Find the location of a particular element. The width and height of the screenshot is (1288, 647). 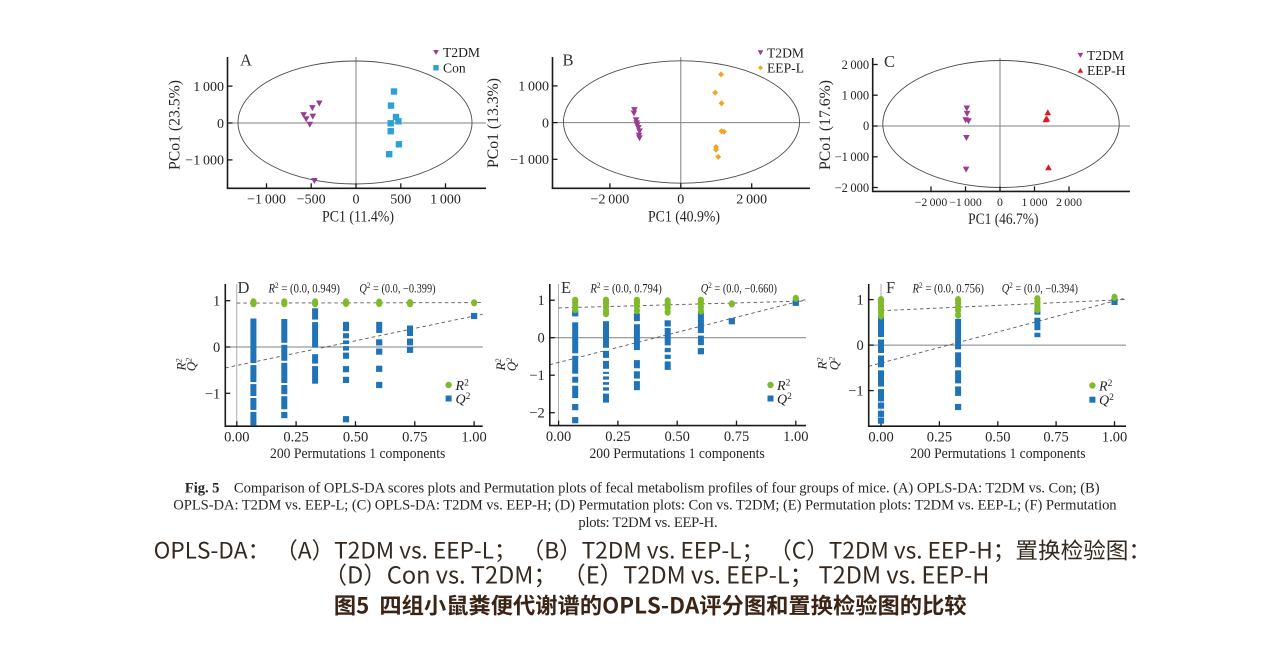

svg-text: PC1 (46.7%) is located at coordinates (1003, 219).